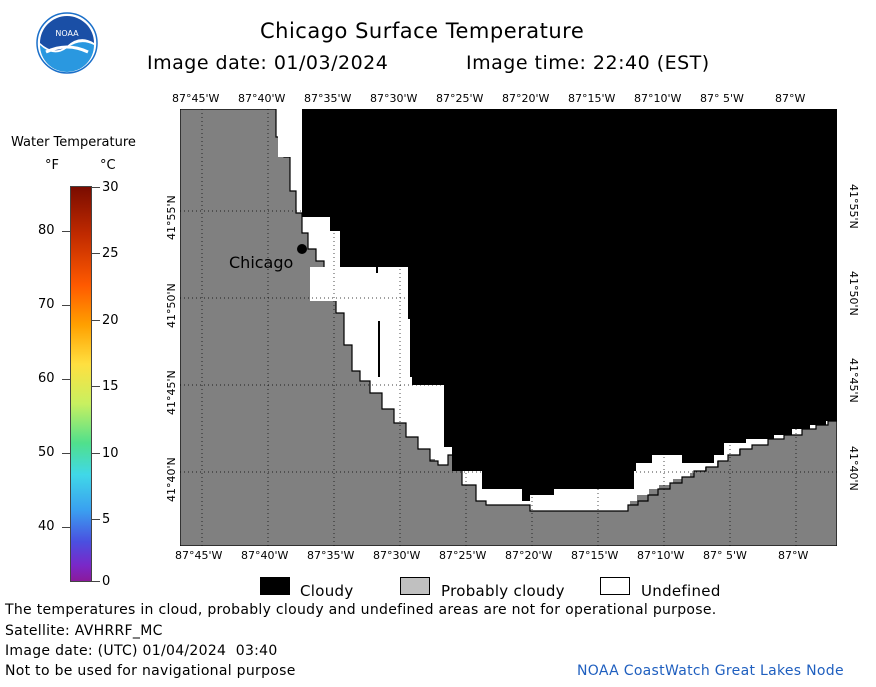  Describe the element at coordinates (46, 304) in the screenshot. I see `legend-f-tick: 70` at that location.